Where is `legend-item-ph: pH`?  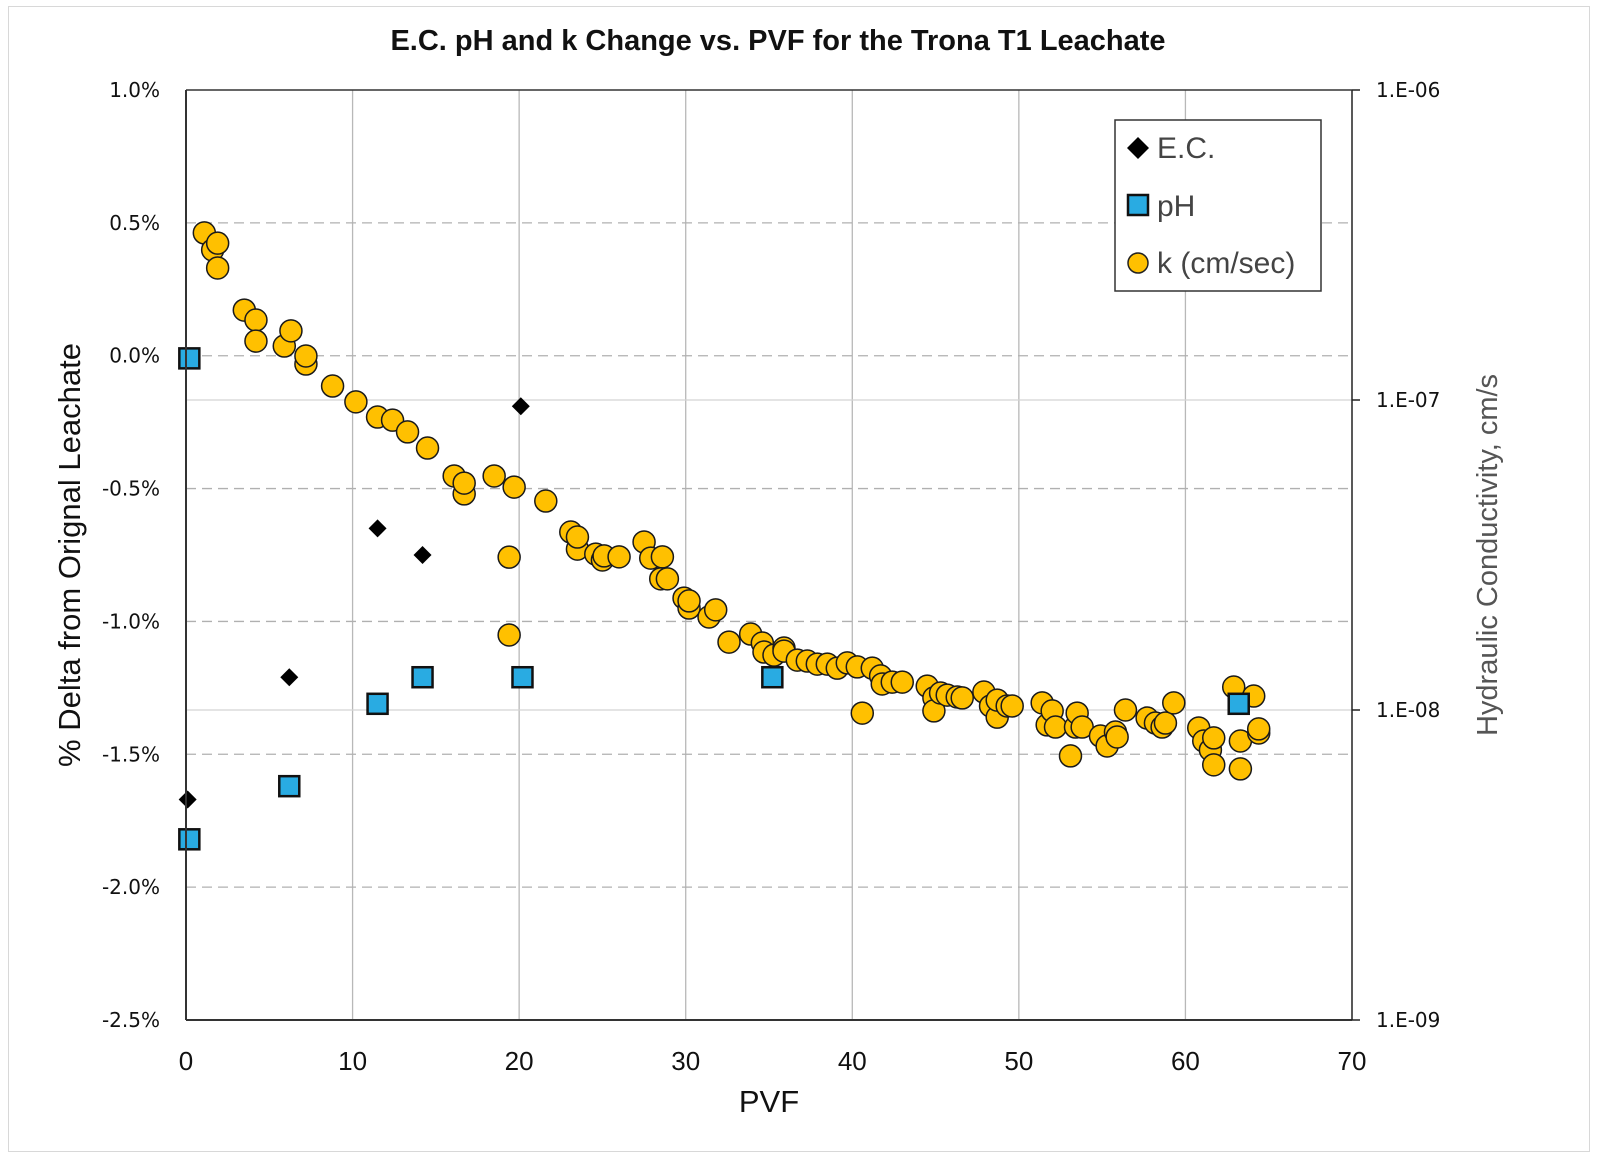
legend-item-ph: pH is located at coordinates (1160, 206).